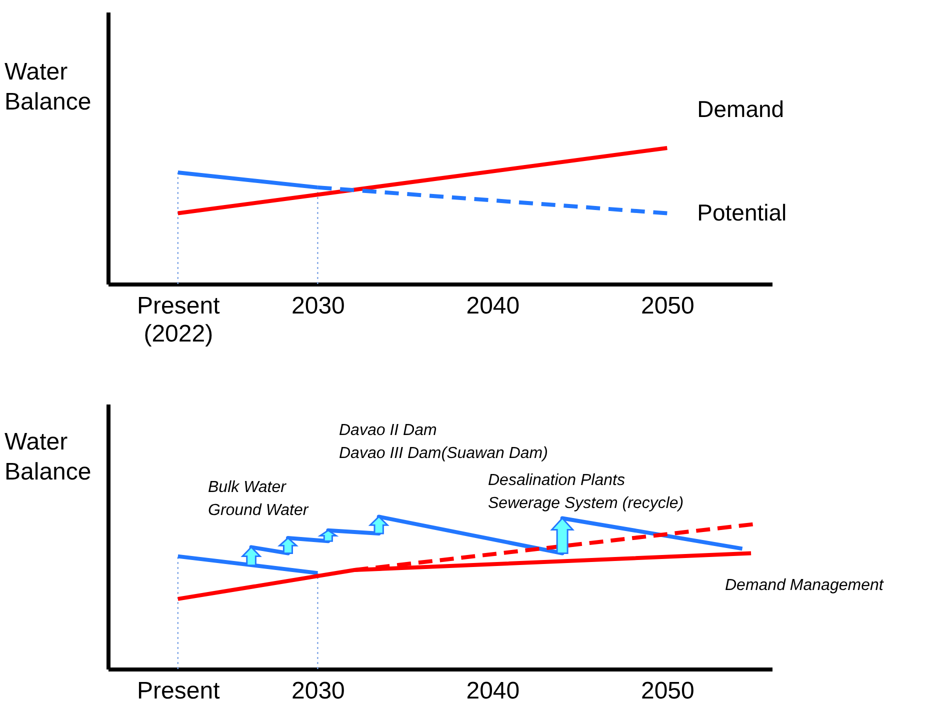  I want to click on annotation: Bulk Water Ground Water, so click(258, 499).